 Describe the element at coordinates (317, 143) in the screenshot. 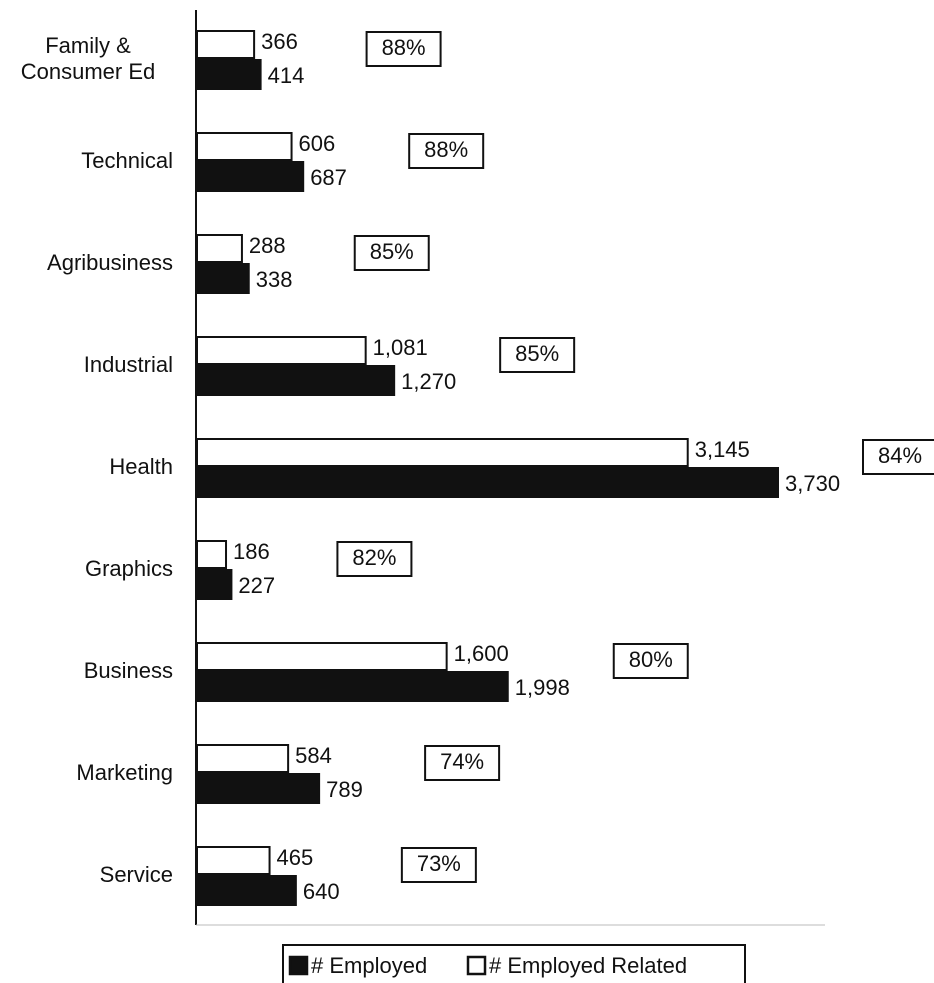

I see `data-label: 606` at that location.